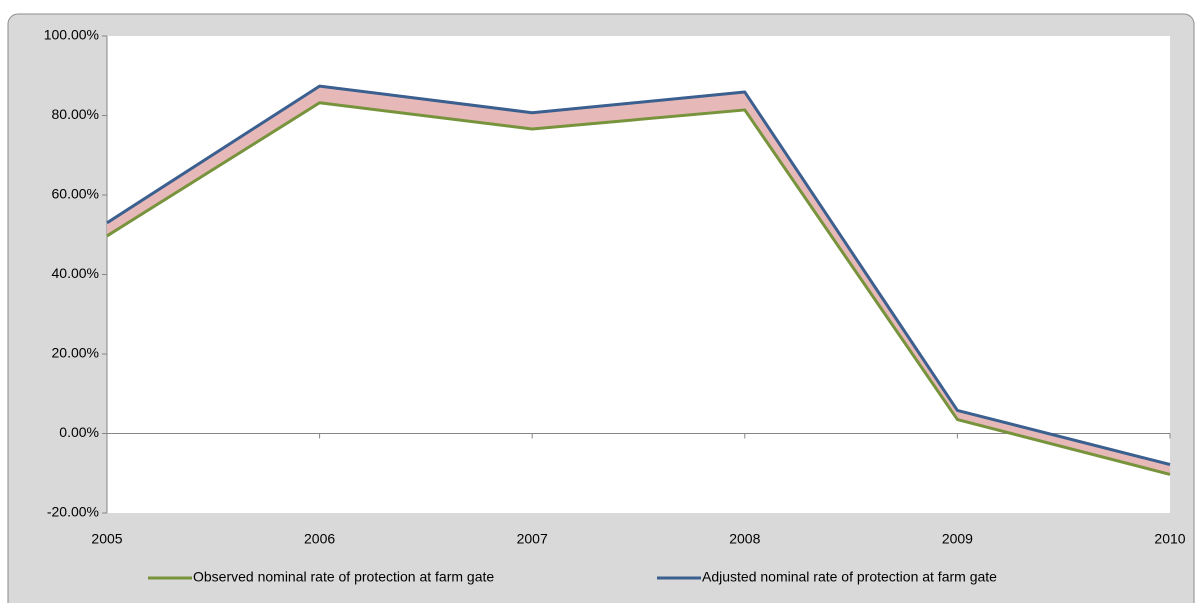 This screenshot has width=1201, height=608. I want to click on x-tick-label: 2005, so click(106, 539).